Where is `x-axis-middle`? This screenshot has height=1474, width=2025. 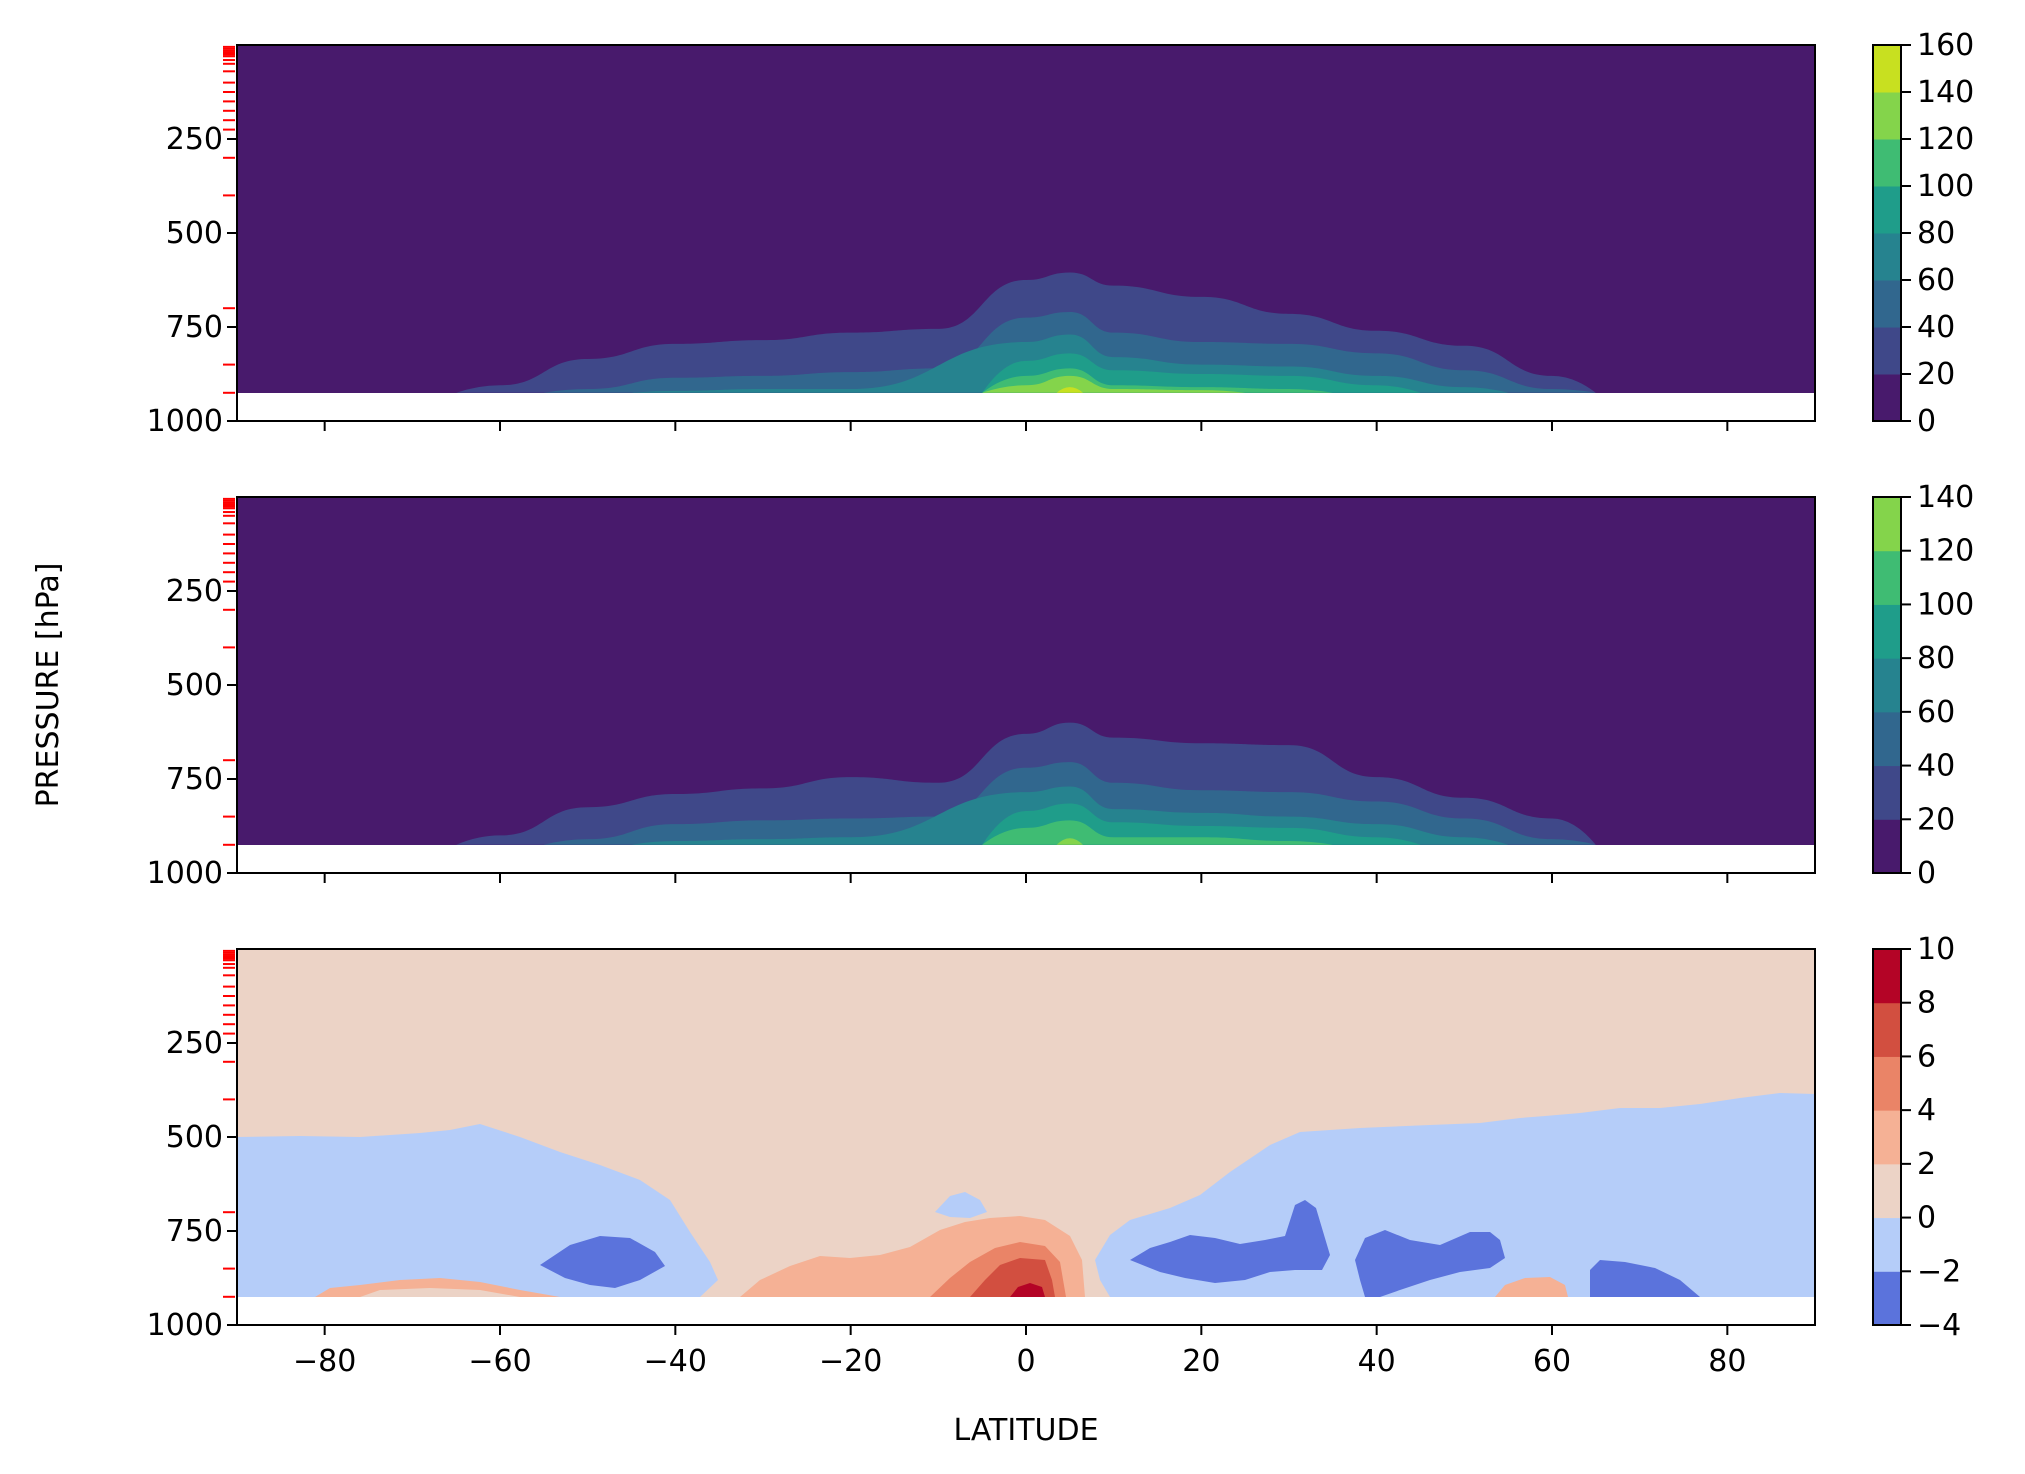 x-axis-middle is located at coordinates (1026, 878).